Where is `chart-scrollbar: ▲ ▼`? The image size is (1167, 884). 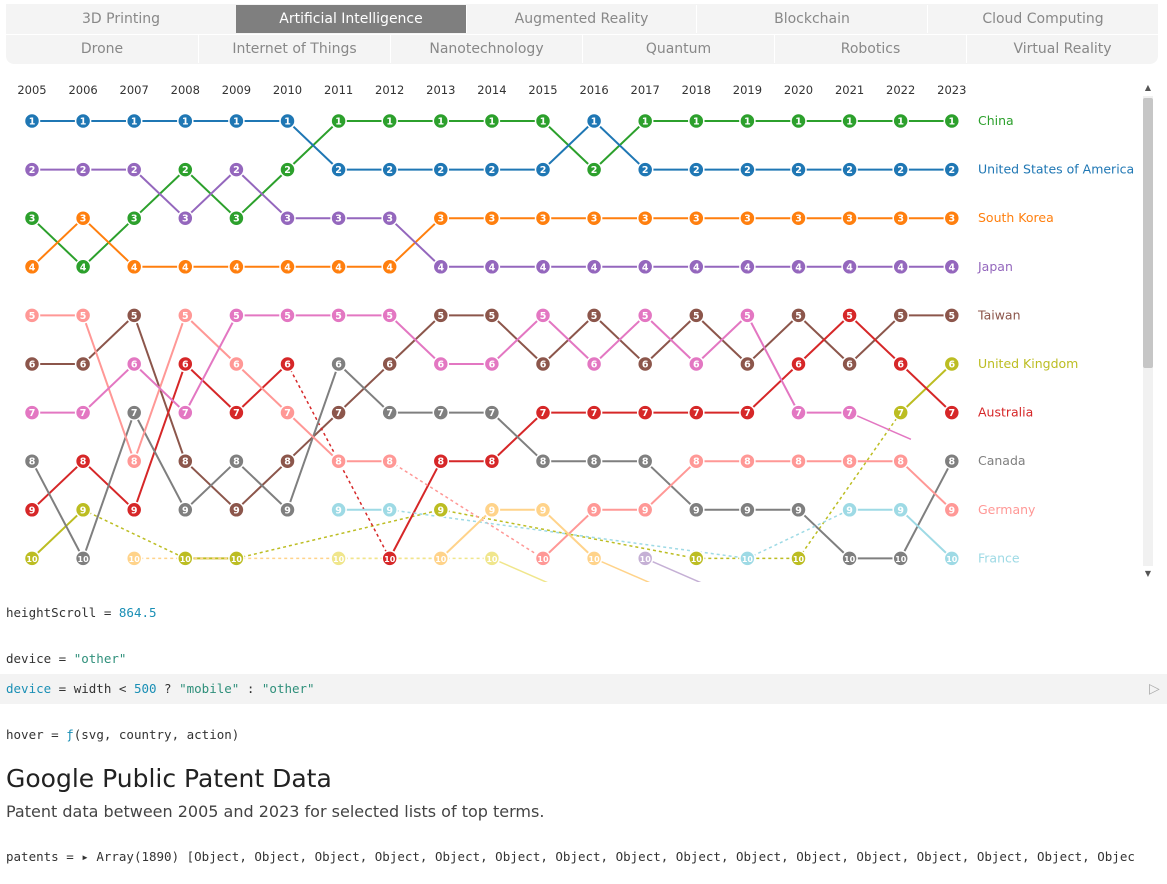
chart-scrollbar: ▲ ▼ is located at coordinates (1148, 331).